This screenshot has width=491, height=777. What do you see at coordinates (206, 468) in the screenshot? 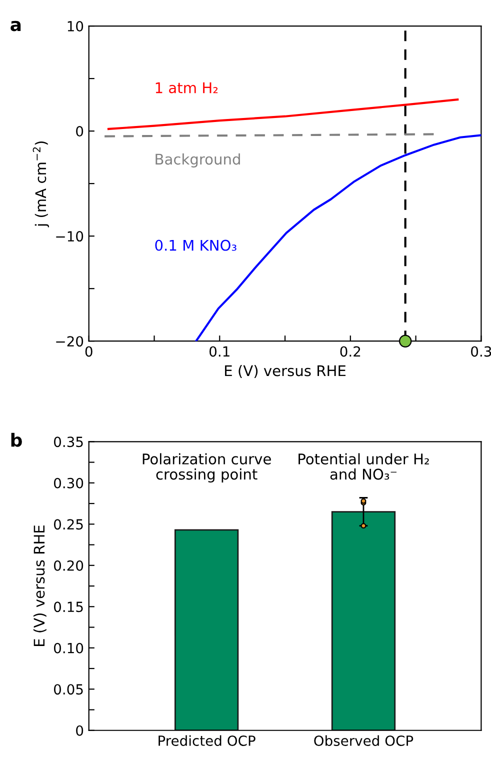
I see `annotation: Polarization curve crossing point` at bounding box center [206, 468].